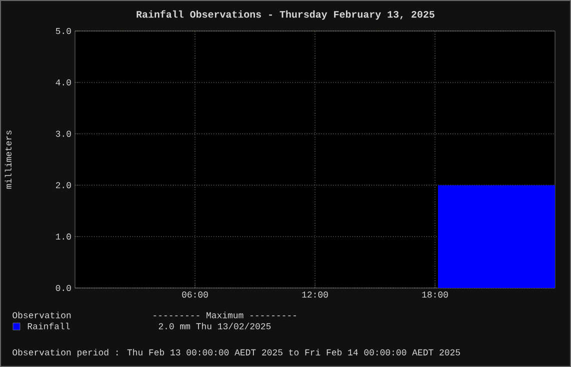 Image resolution: width=571 pixels, height=367 pixels. Describe the element at coordinates (236, 353) in the screenshot. I see `text: Observation period : Thu Feb 13 00:00:00 AEDT 2025 to Fri Feb 14 00:00:00 AEDT 2025` at that location.